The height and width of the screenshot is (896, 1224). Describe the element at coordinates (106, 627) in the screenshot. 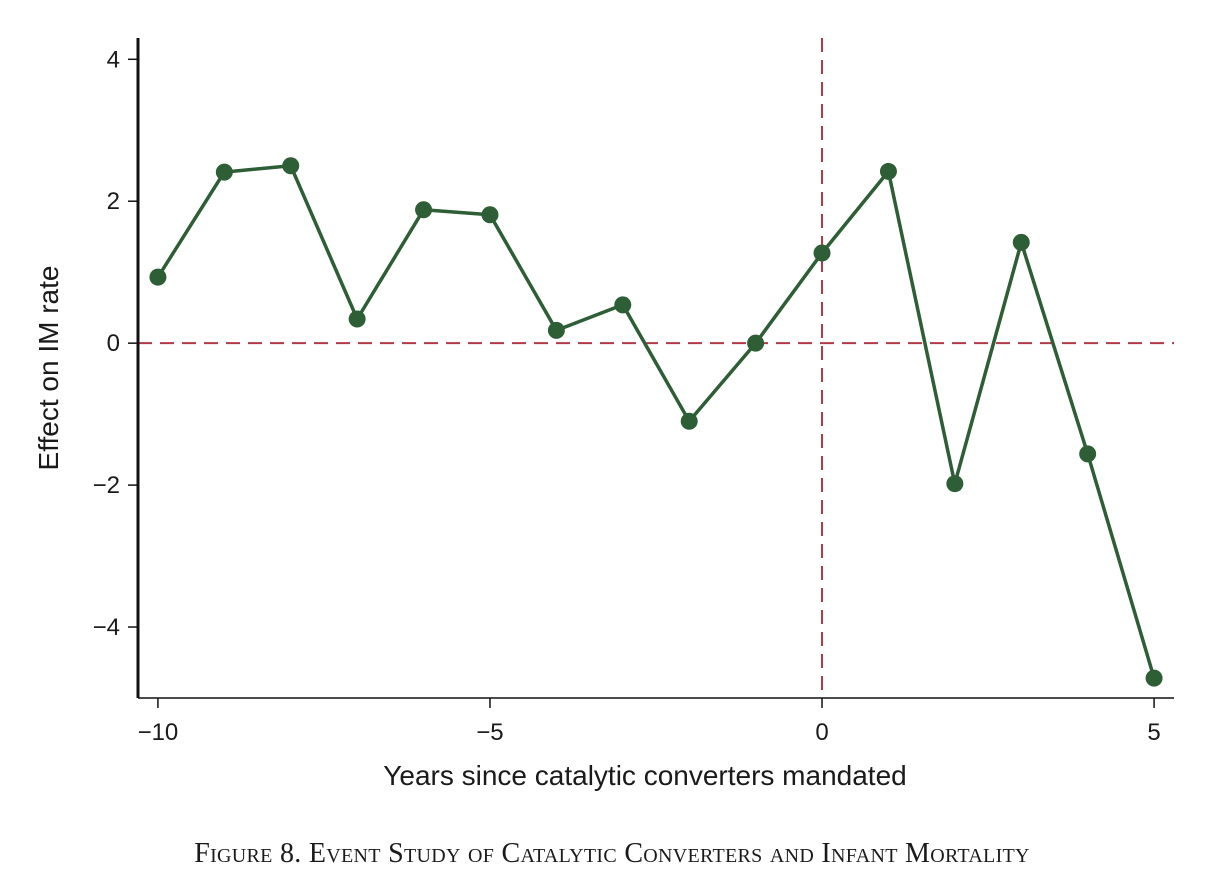

I see `y-tick-label: −4` at that location.